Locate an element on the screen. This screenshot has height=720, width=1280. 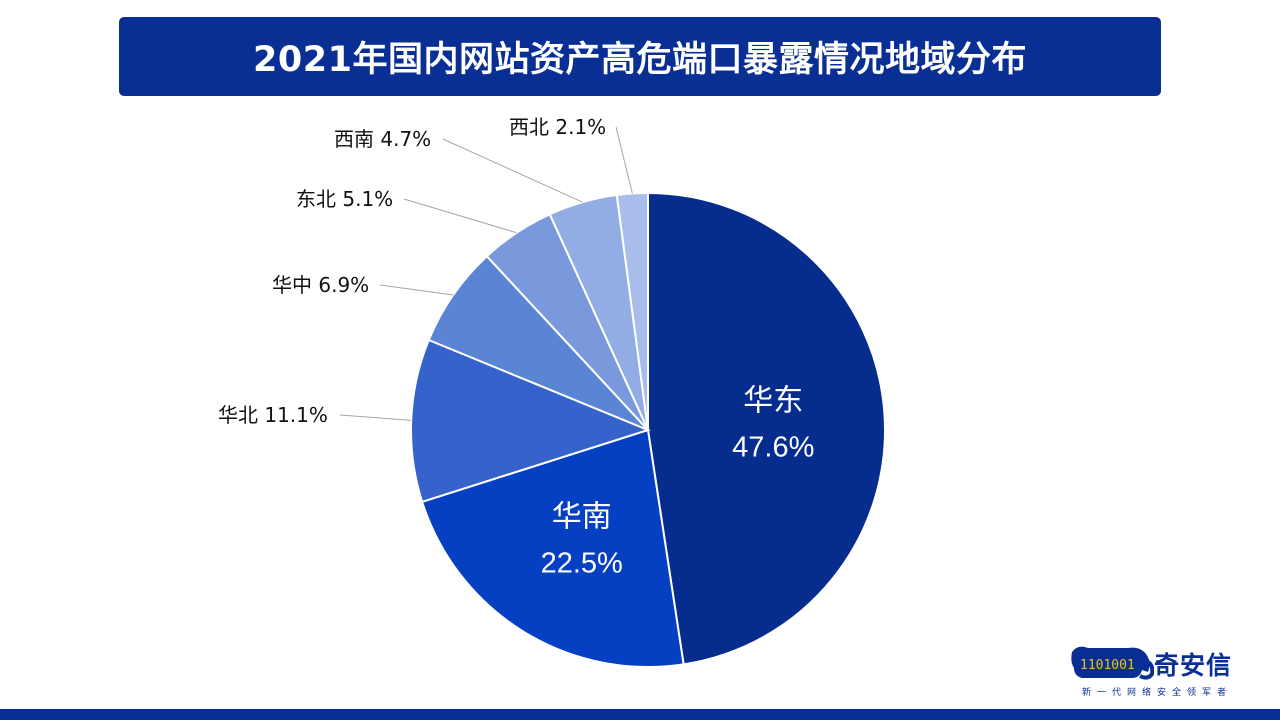
company-logo: 1101001 奇安信 新一代网络安全领军者 is located at coordinates (1156, 670).